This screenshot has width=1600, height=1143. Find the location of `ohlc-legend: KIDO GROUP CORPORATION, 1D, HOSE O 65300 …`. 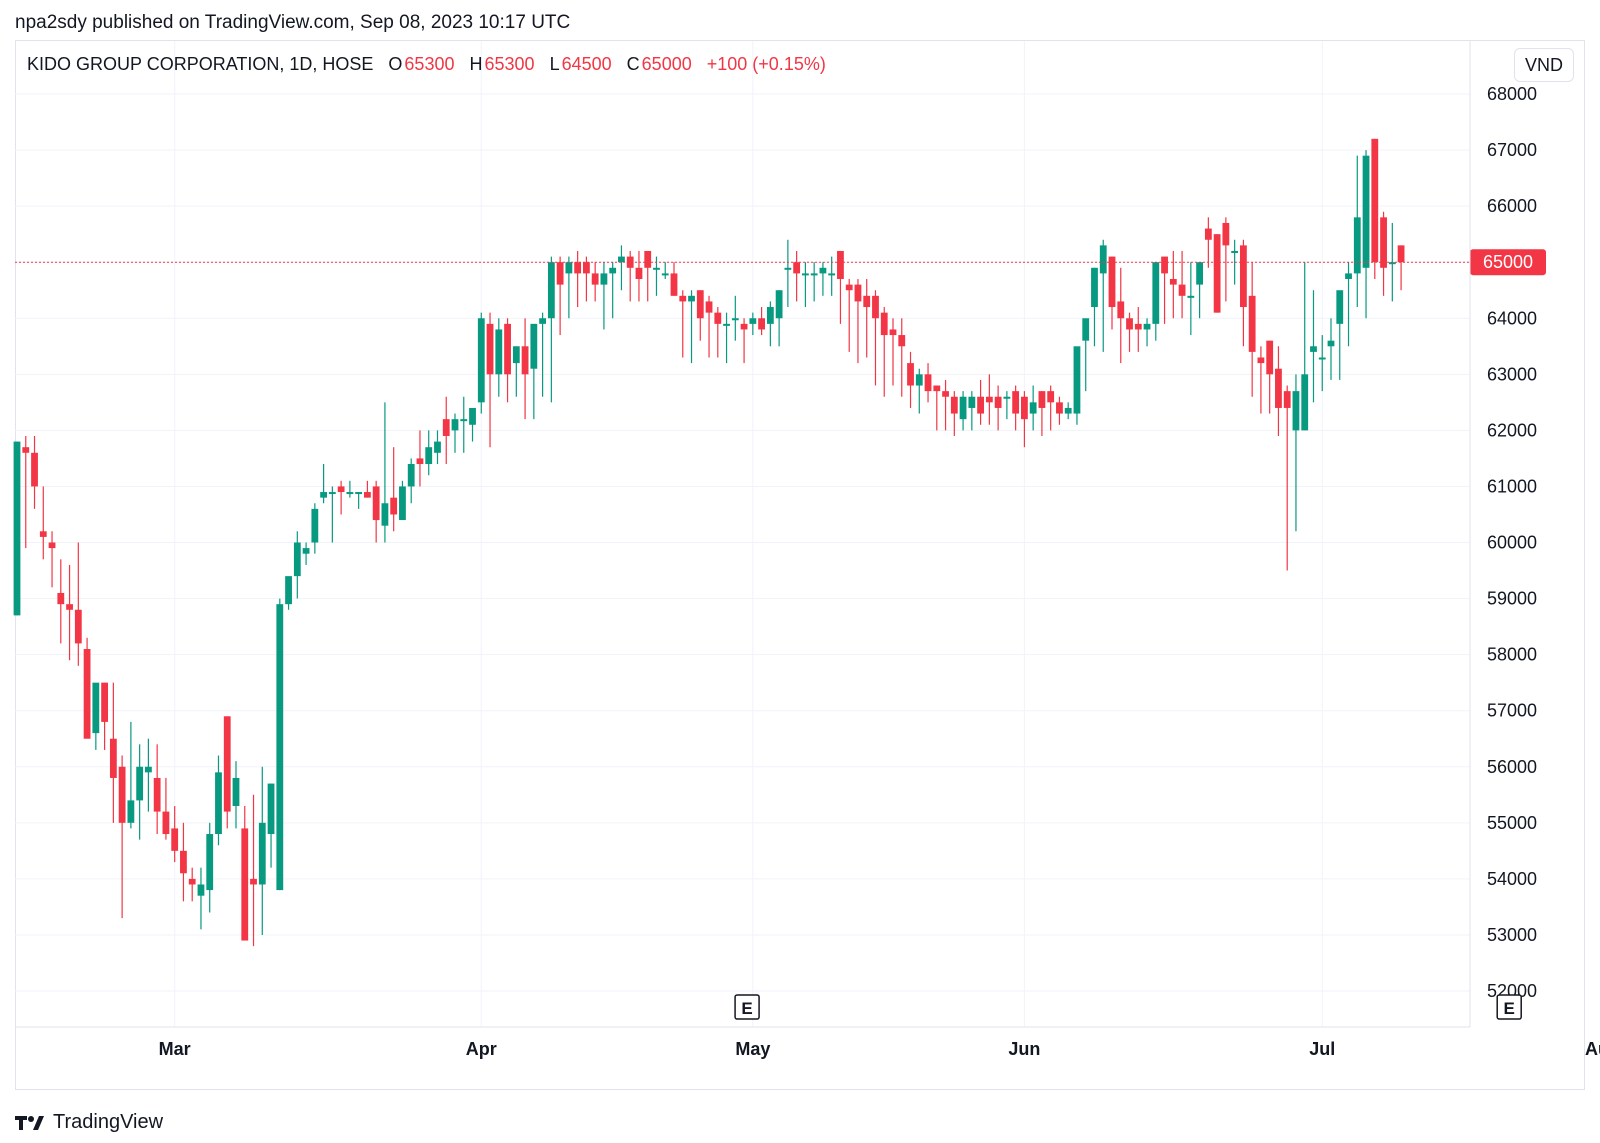

ohlc-legend: KIDO GROUP CORPORATION, 1D, HOSE O 65300 … is located at coordinates (431, 64).